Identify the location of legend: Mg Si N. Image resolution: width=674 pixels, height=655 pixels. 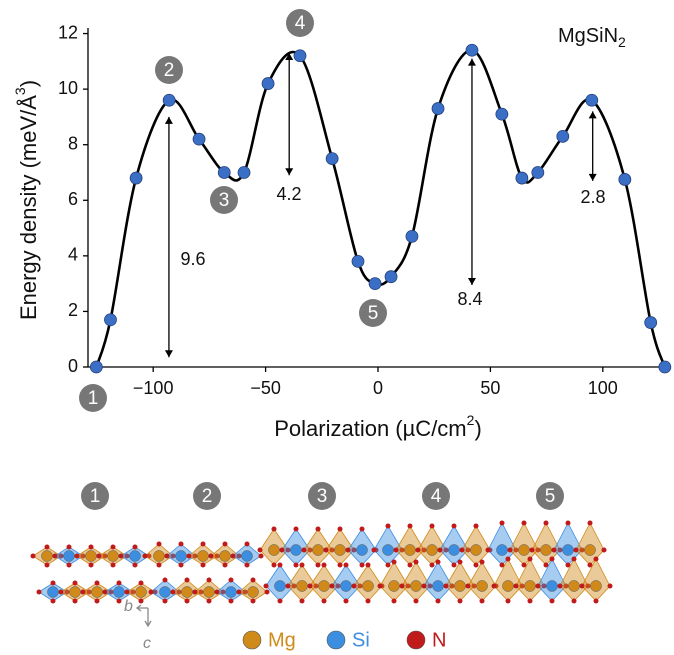
(344, 640).